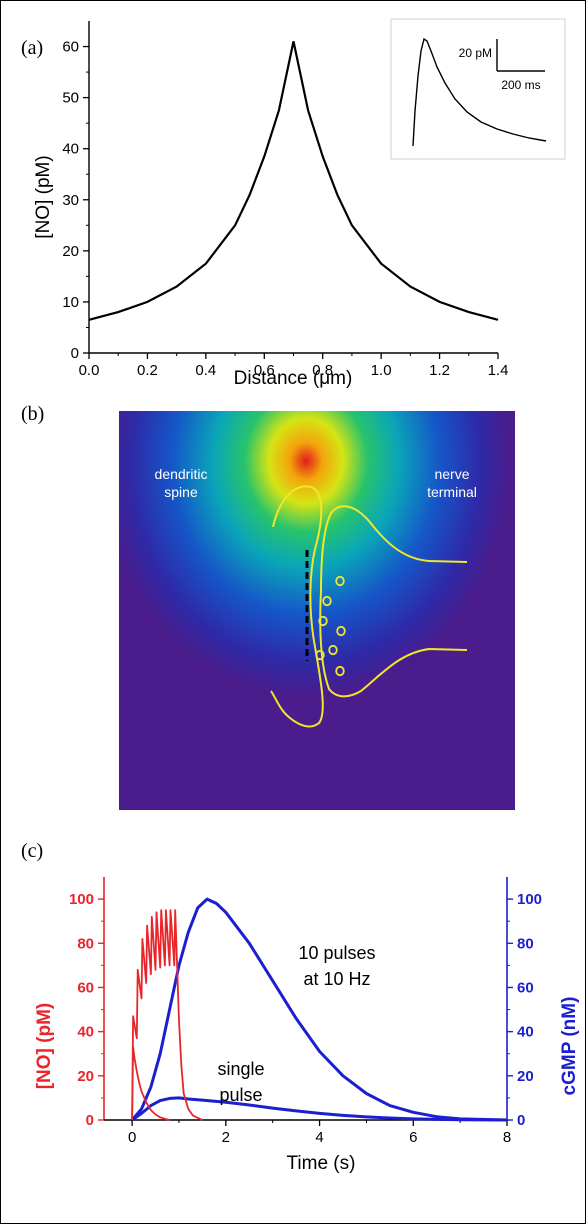 The width and height of the screenshot is (586, 1224). I want to click on panel-c-xtick-label: 6, so click(413, 1137).